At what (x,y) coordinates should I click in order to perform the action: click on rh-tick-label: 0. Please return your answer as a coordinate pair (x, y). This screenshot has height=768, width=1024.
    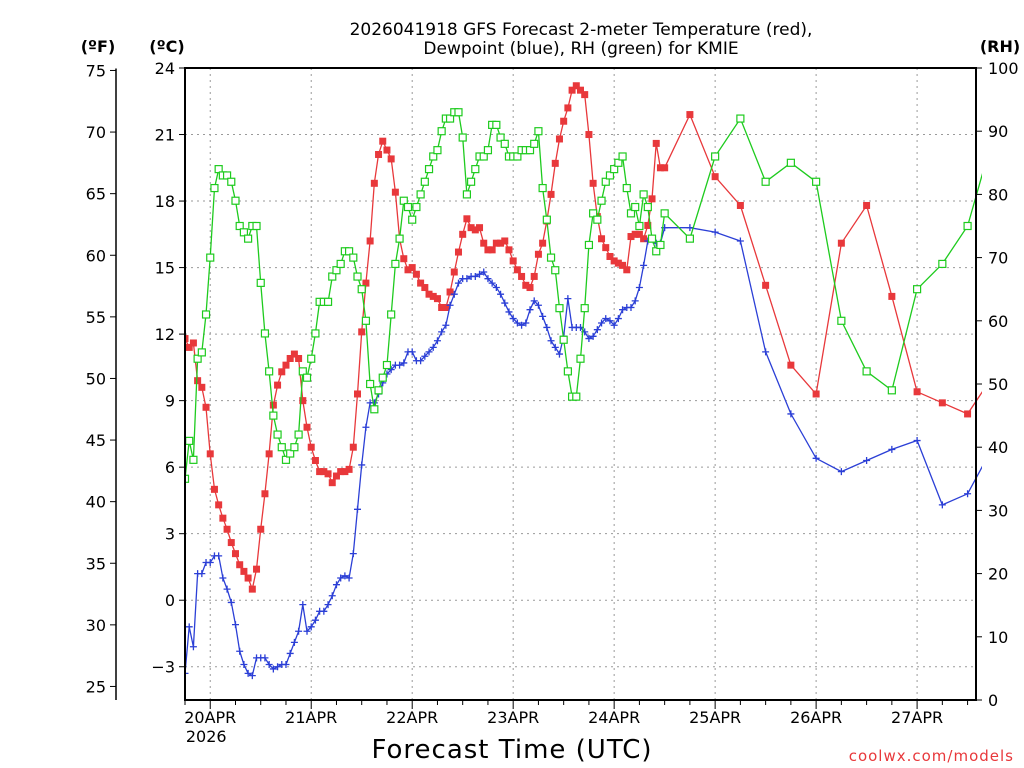
    Looking at the image, I should click on (993, 700).